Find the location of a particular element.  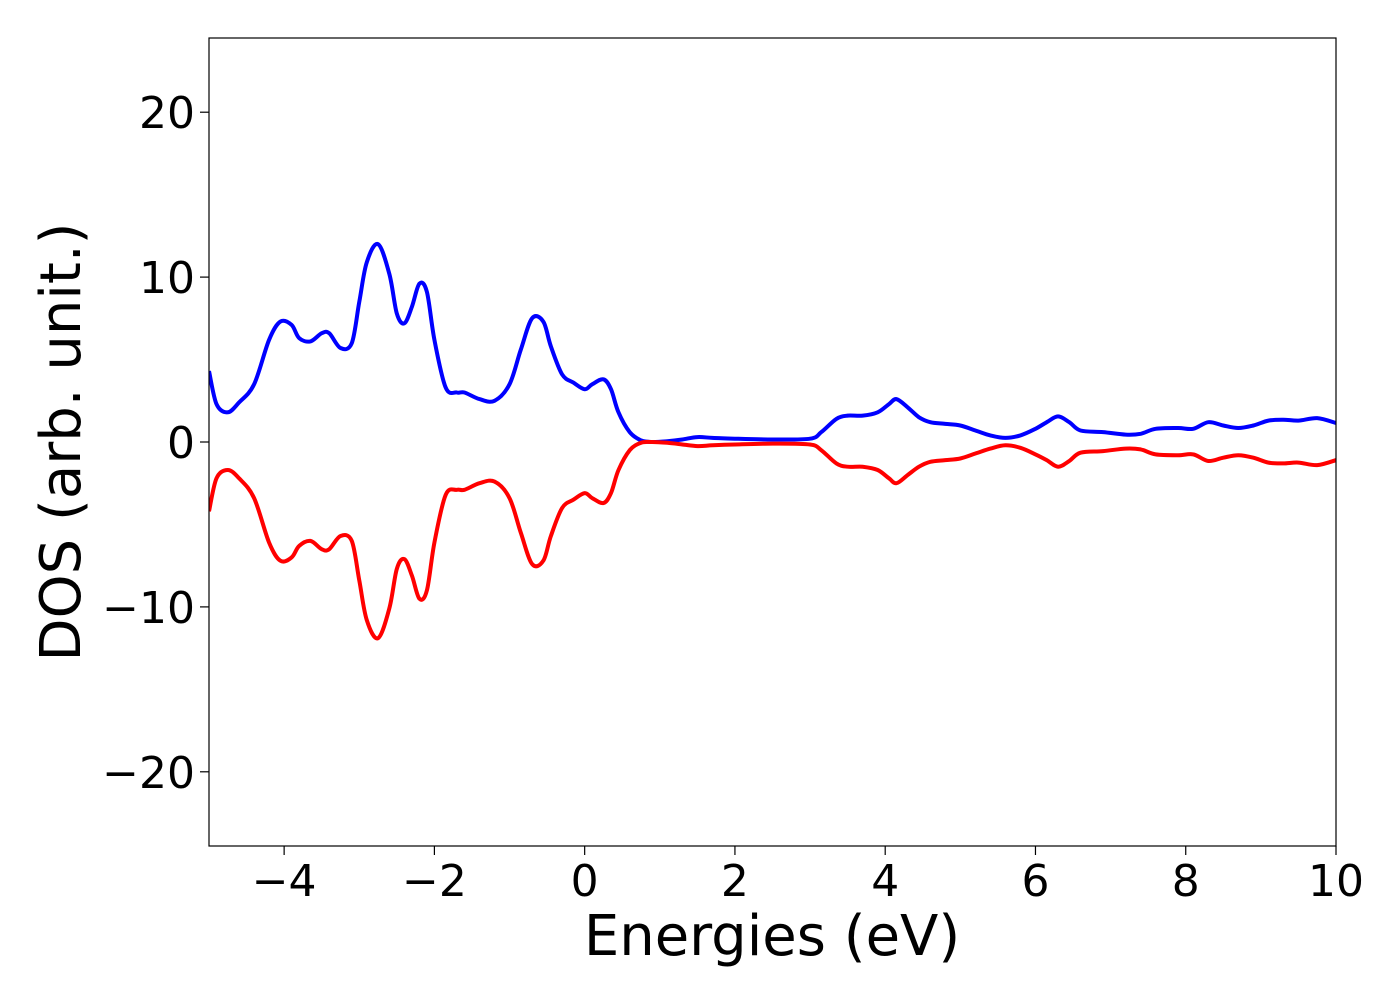

y-axis-label: DOS (arb. unit.) is located at coordinates (61, 441).